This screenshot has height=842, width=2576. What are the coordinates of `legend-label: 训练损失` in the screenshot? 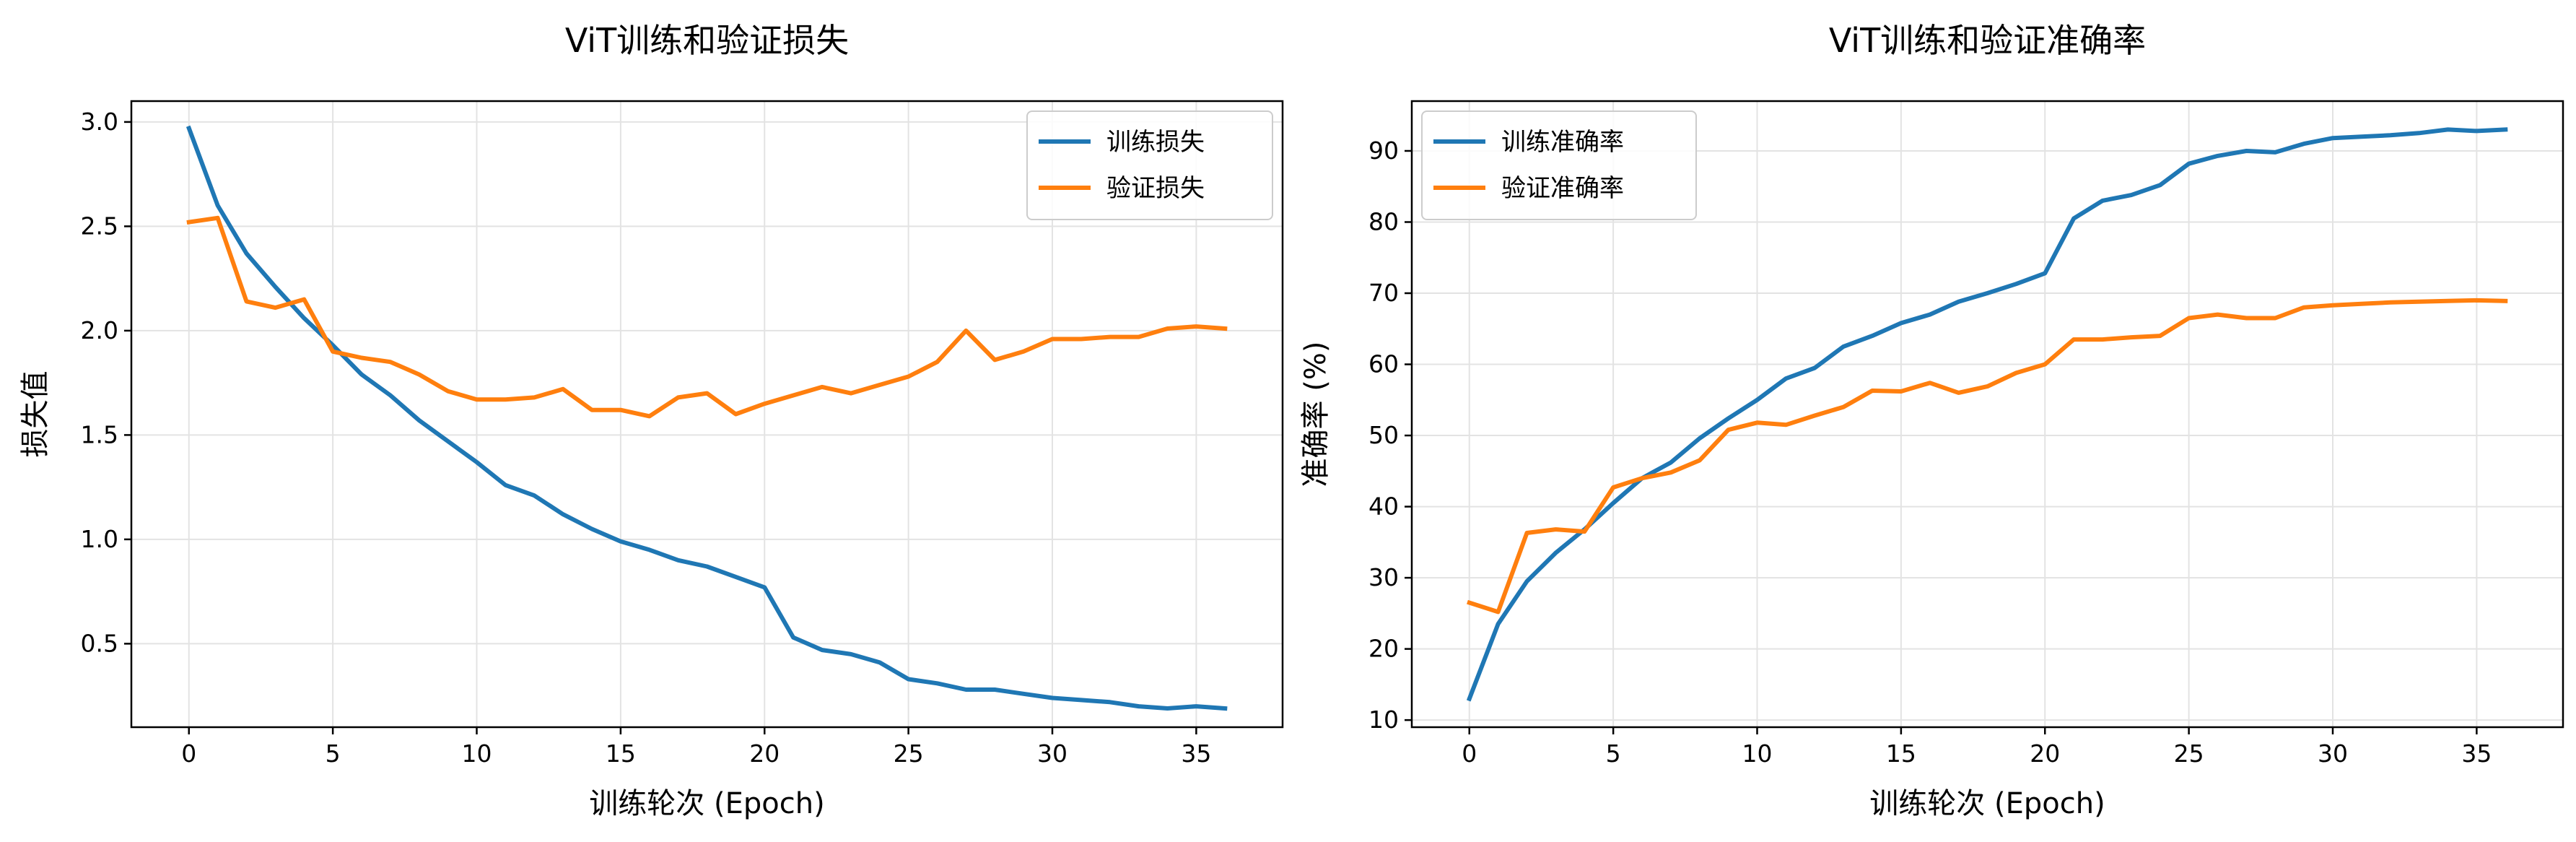 It's located at (1155, 142).